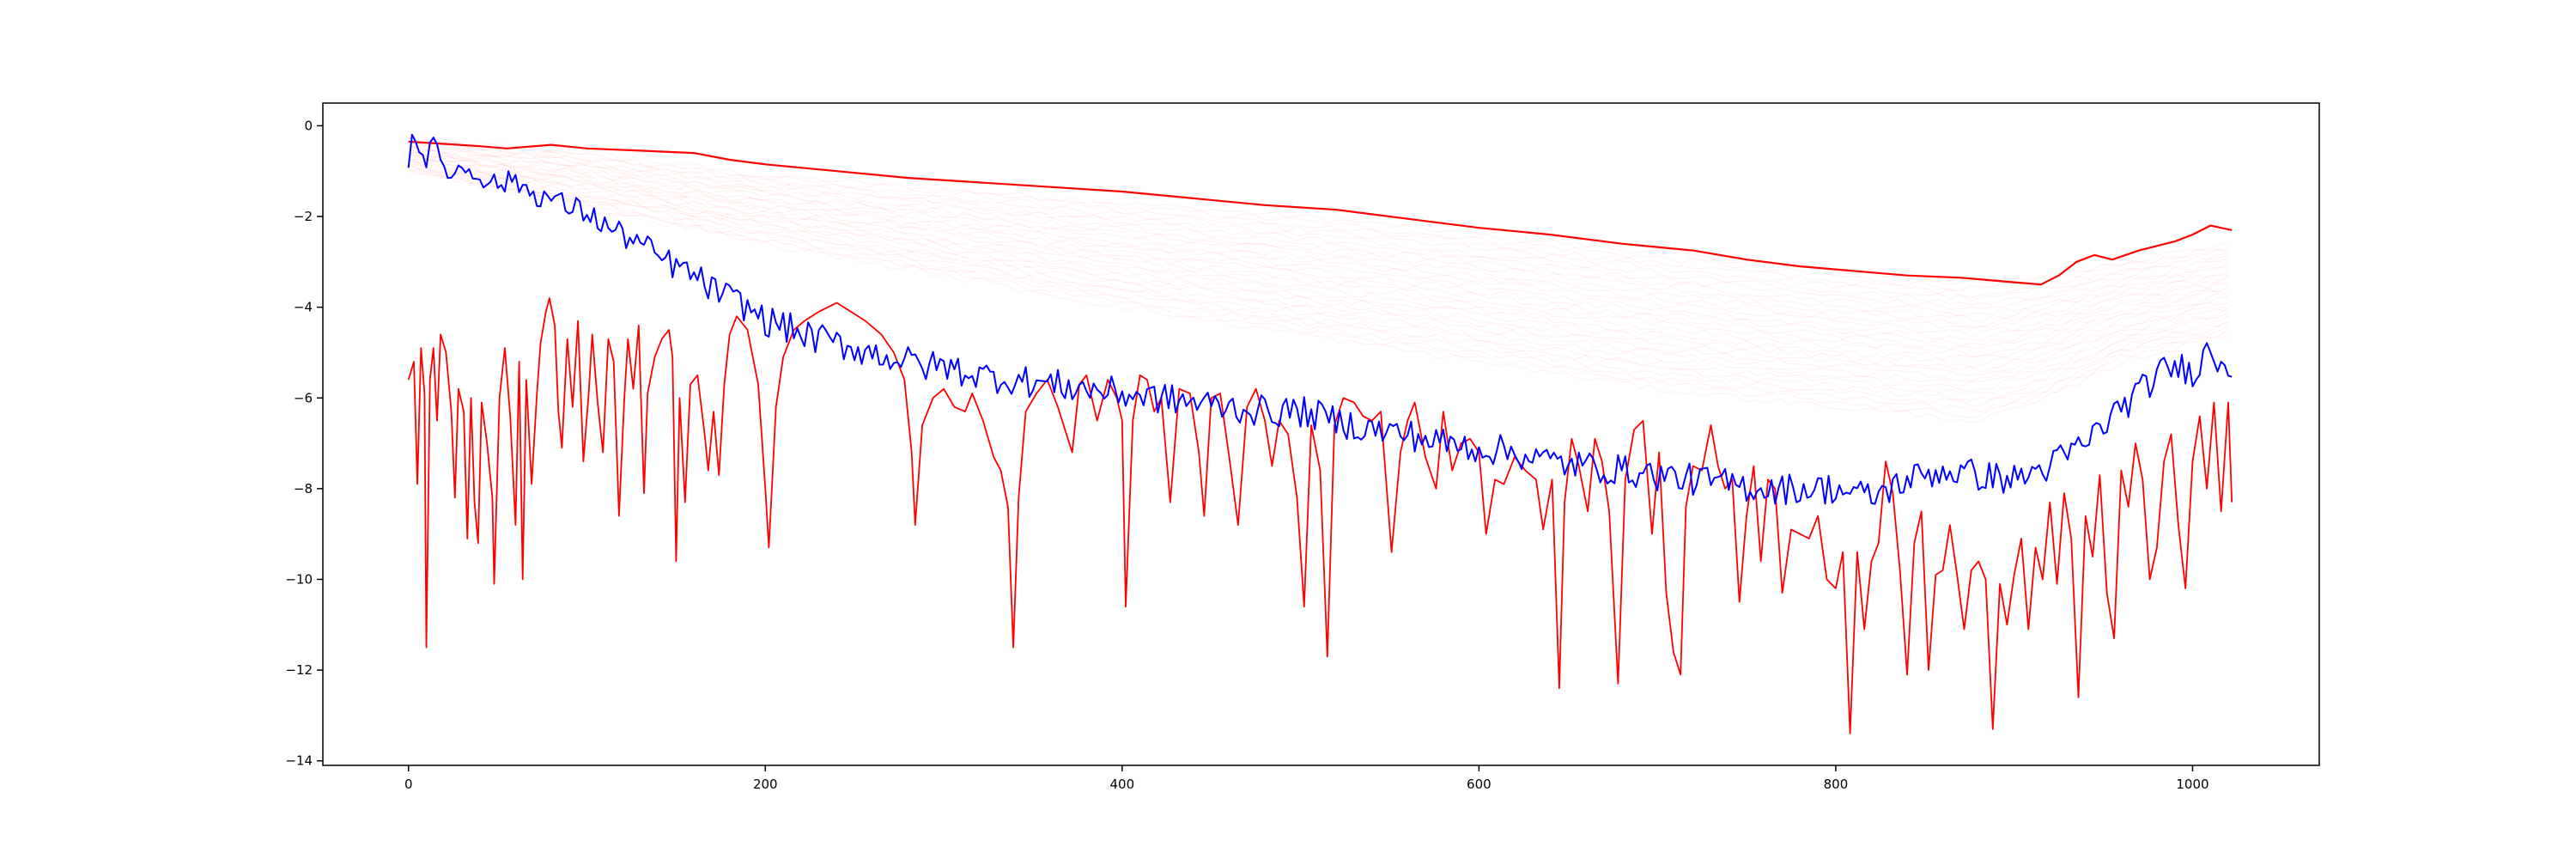 The image size is (2576, 859). I want to click on x-tick-label: 0, so click(409, 784).